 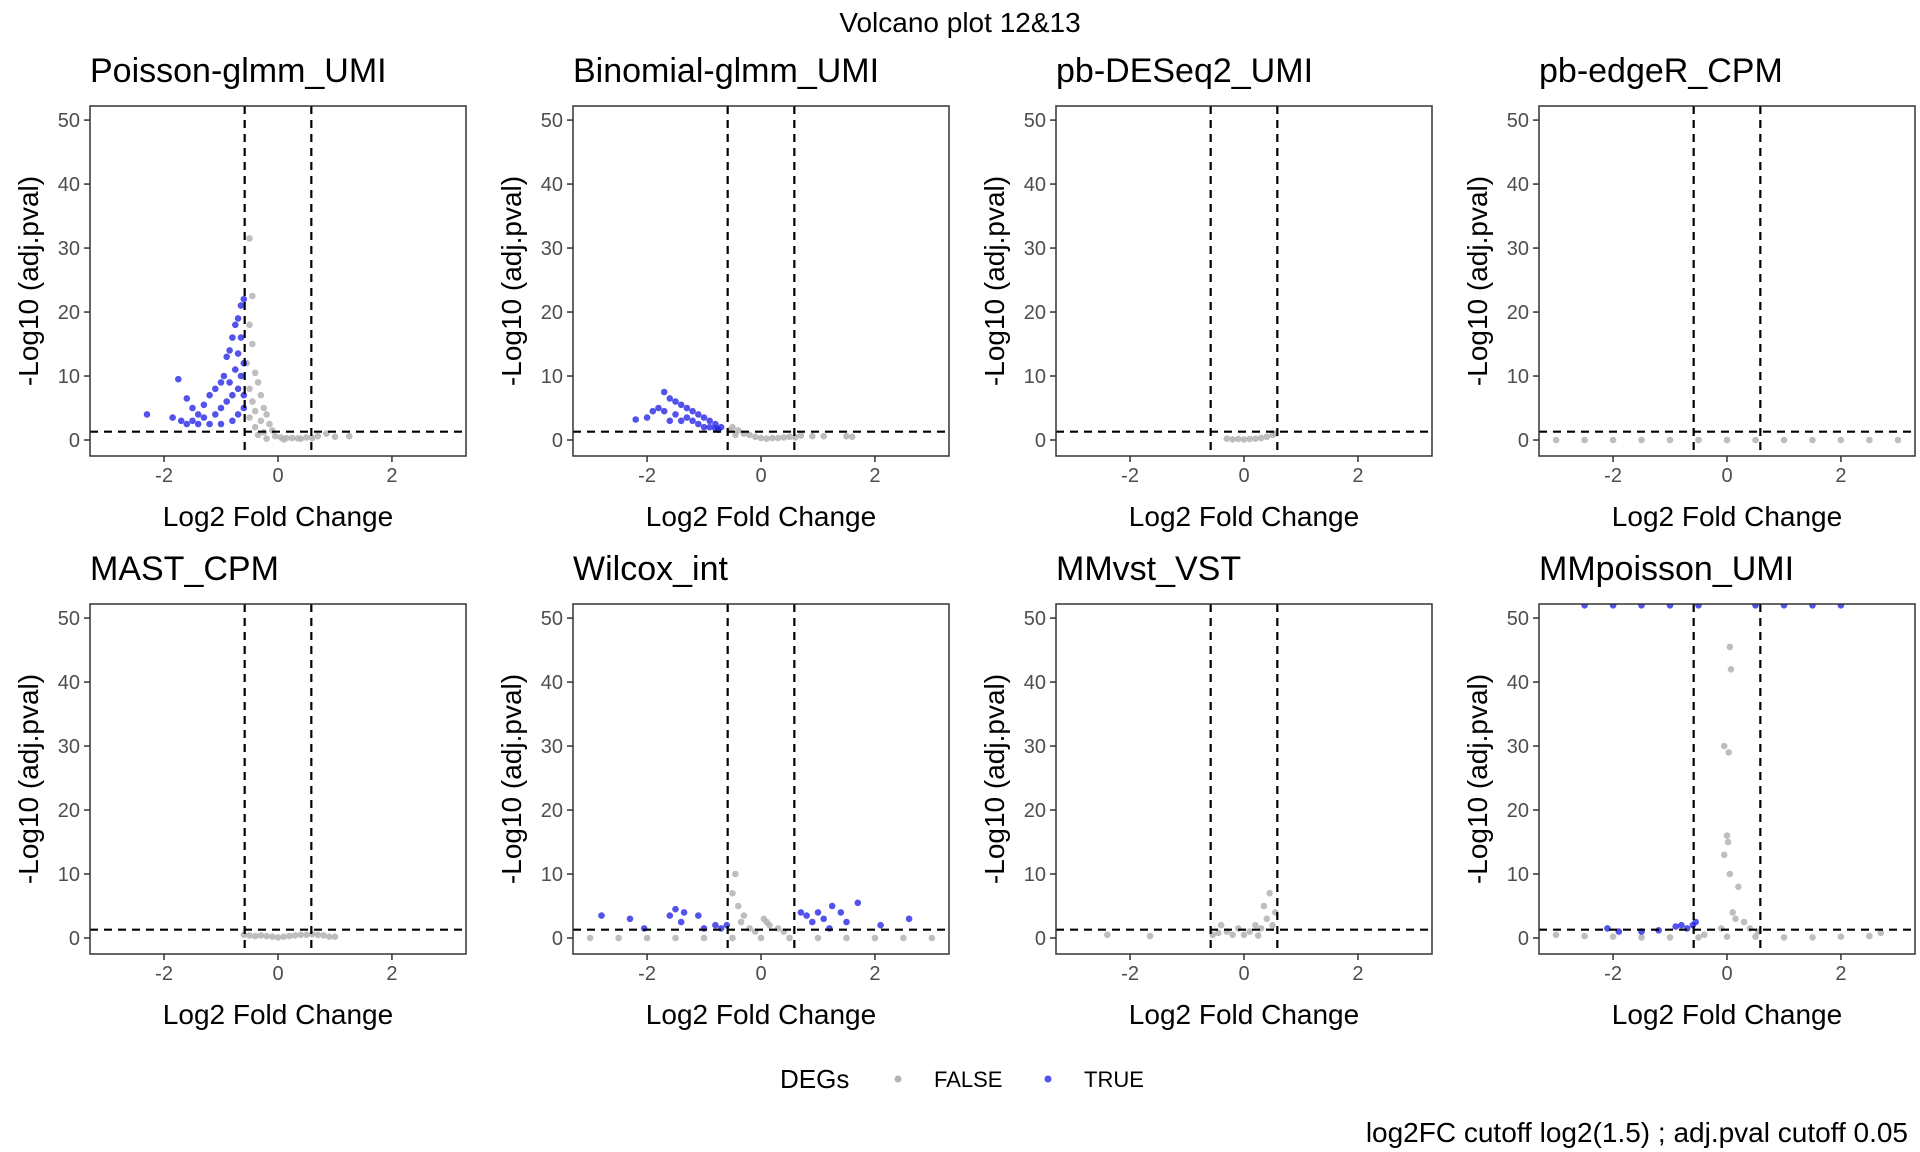 I want to click on panel-title: Wilcox_int, so click(x=650, y=569).